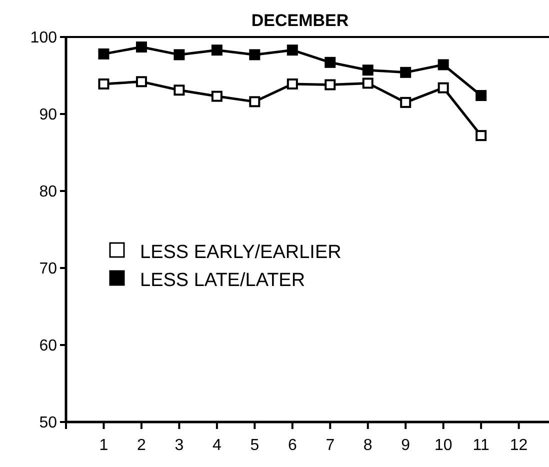  I want to click on y-tick-label: 50, so click(48, 423).